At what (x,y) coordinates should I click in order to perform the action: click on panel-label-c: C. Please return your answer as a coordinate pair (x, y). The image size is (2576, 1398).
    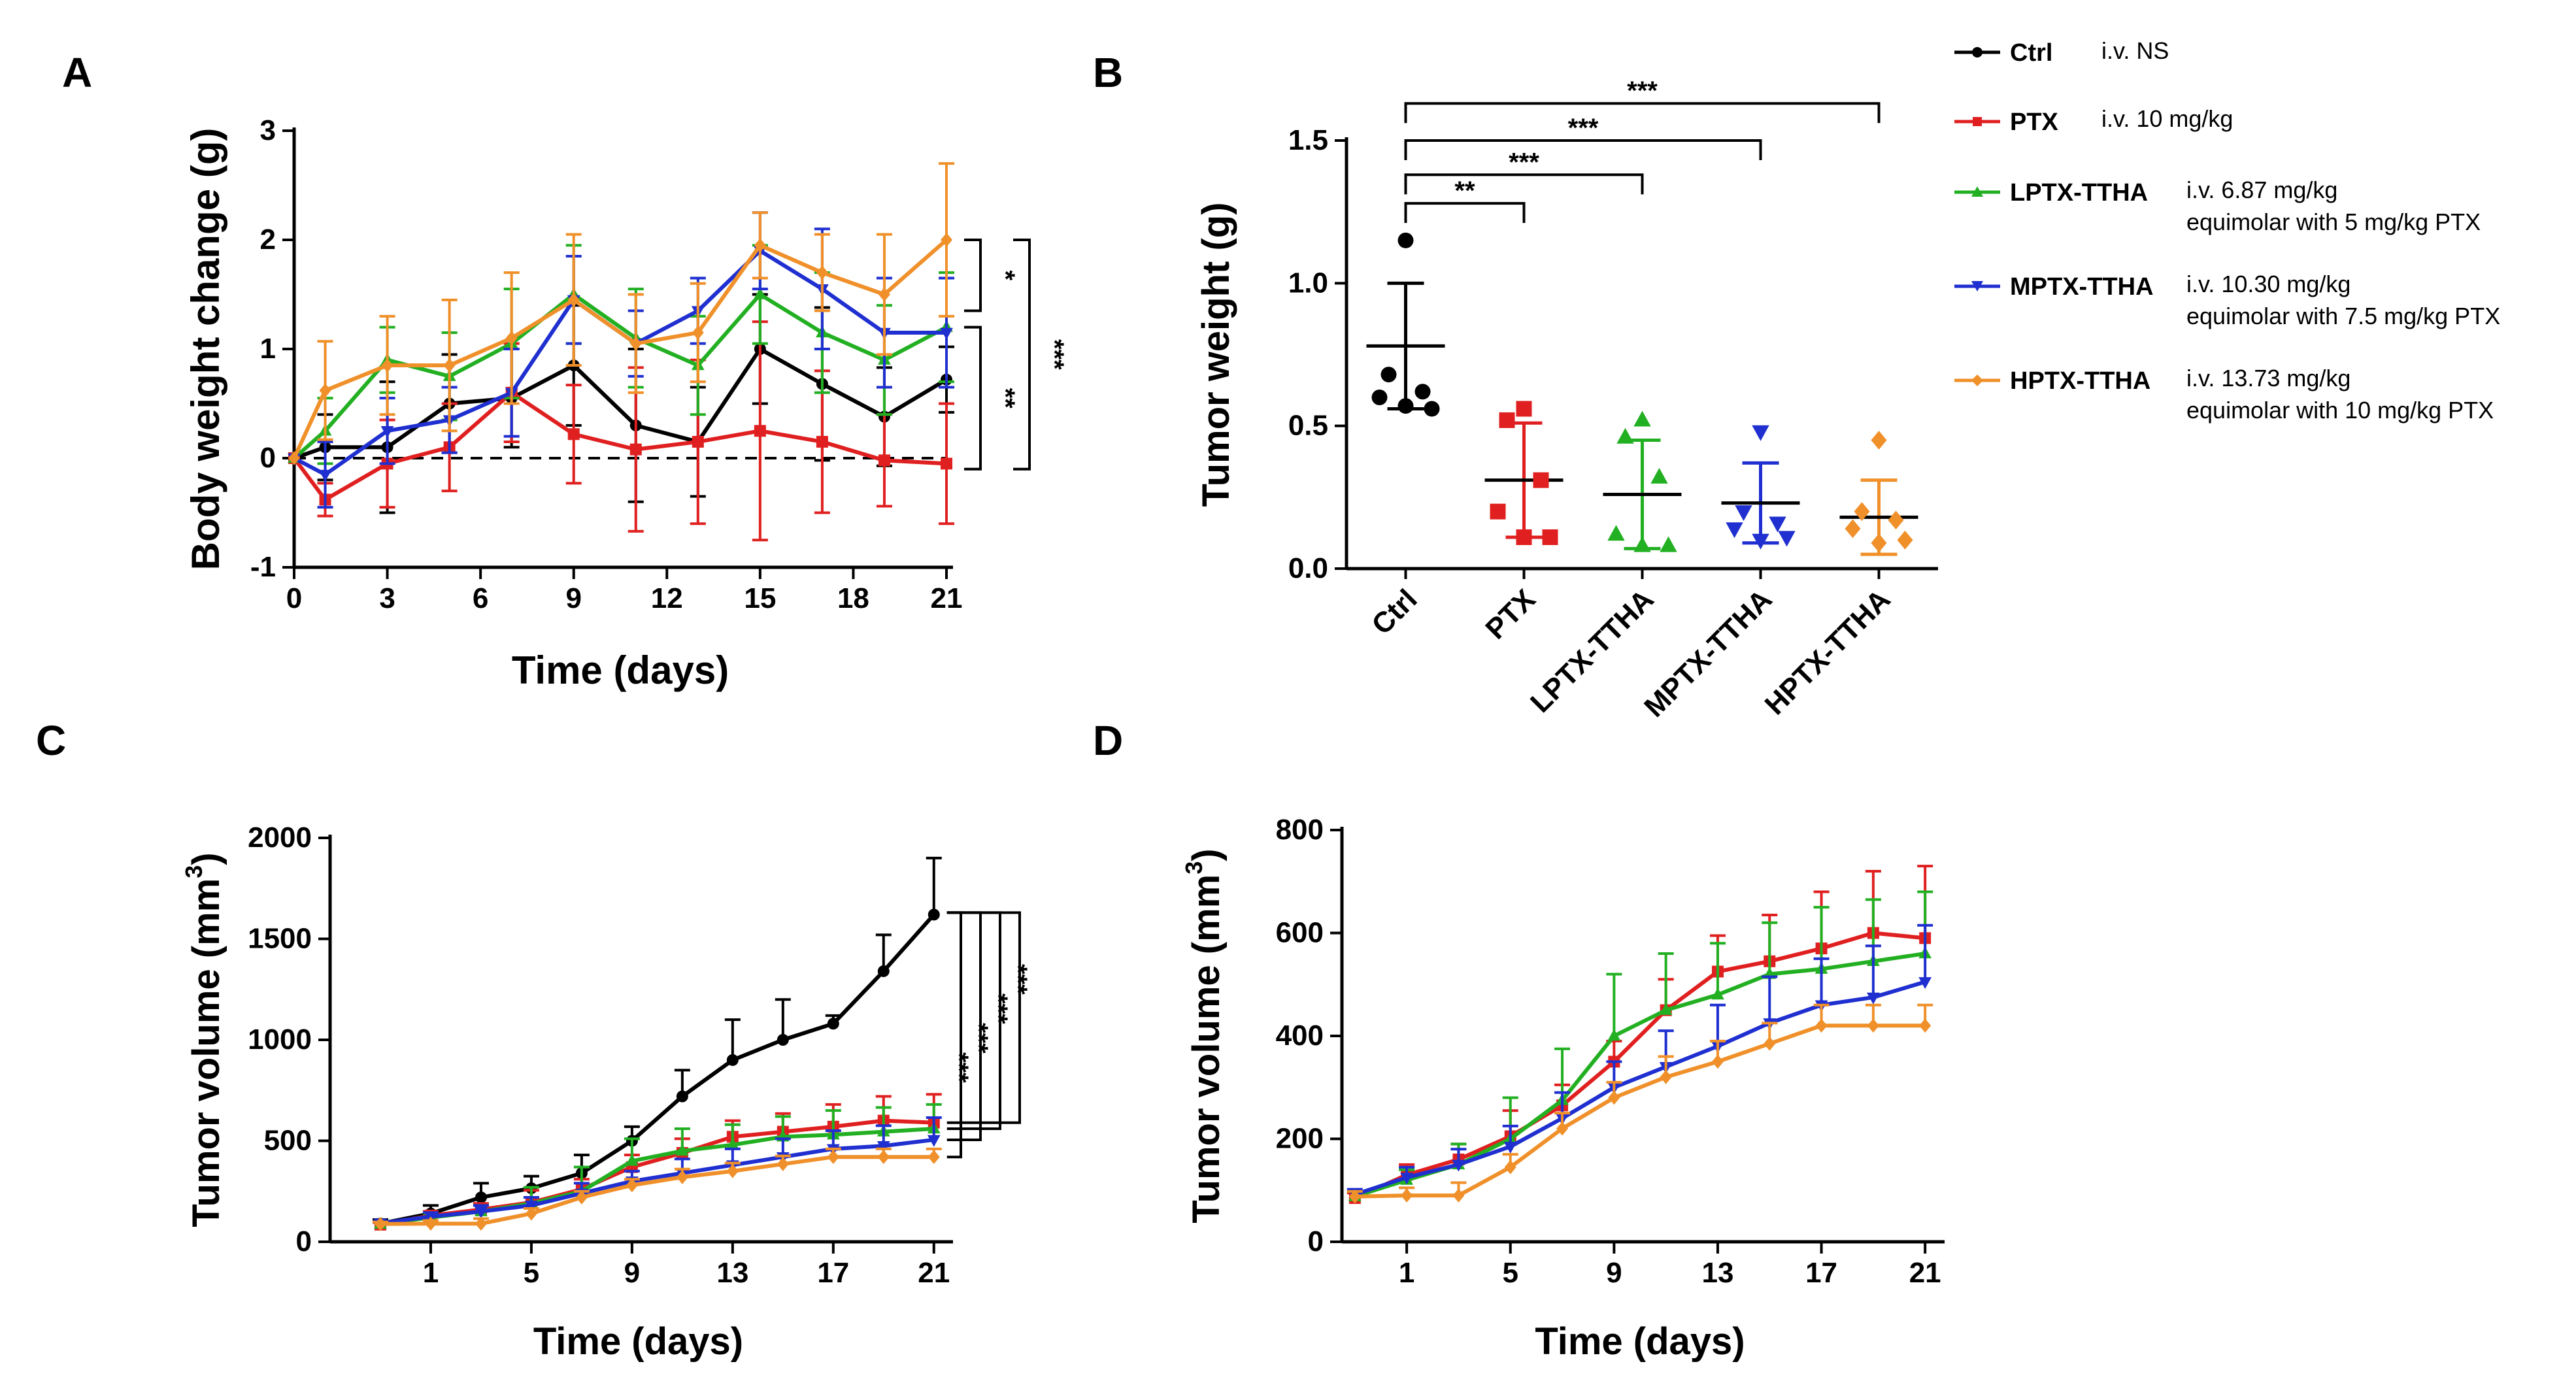
    Looking at the image, I should click on (51, 740).